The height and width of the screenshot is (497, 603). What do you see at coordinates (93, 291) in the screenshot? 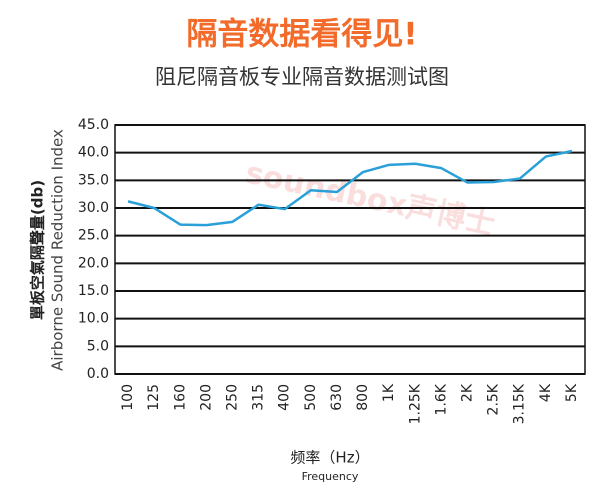
I see `y-tick-label: 15.0` at bounding box center [93, 291].